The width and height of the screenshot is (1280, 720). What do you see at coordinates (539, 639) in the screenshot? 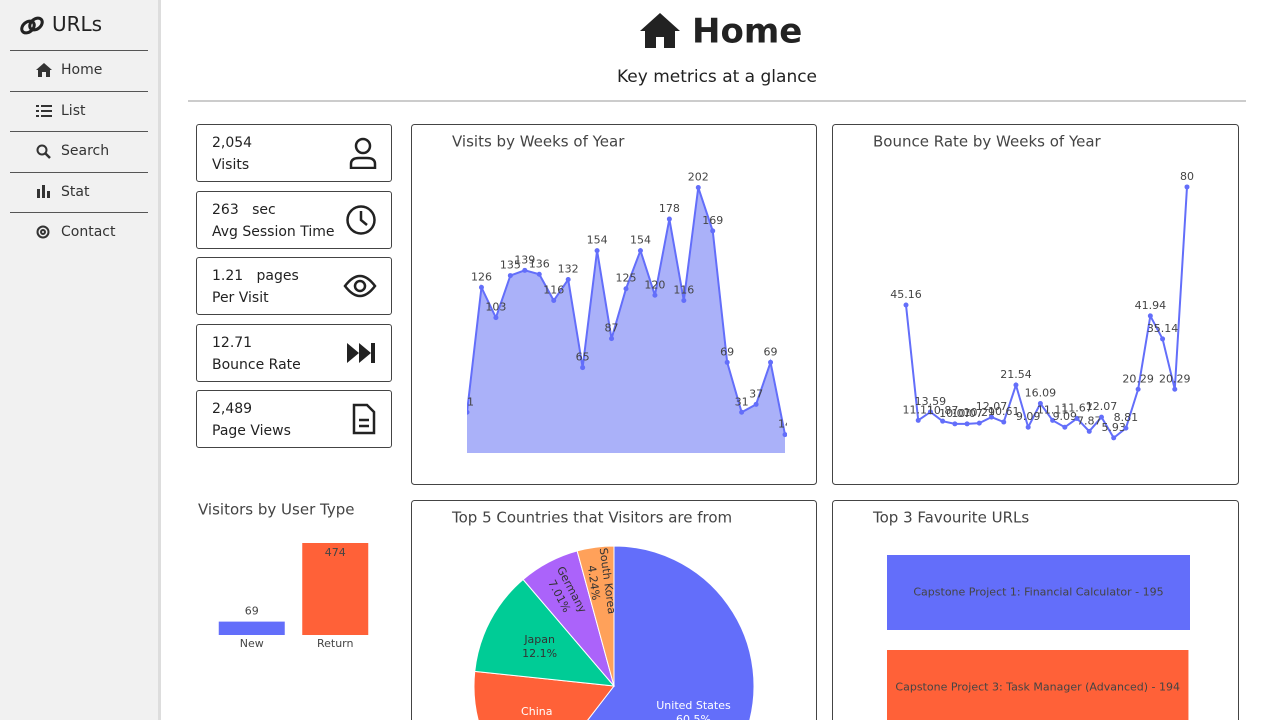
I see `slice-label: Japan` at bounding box center [539, 639].